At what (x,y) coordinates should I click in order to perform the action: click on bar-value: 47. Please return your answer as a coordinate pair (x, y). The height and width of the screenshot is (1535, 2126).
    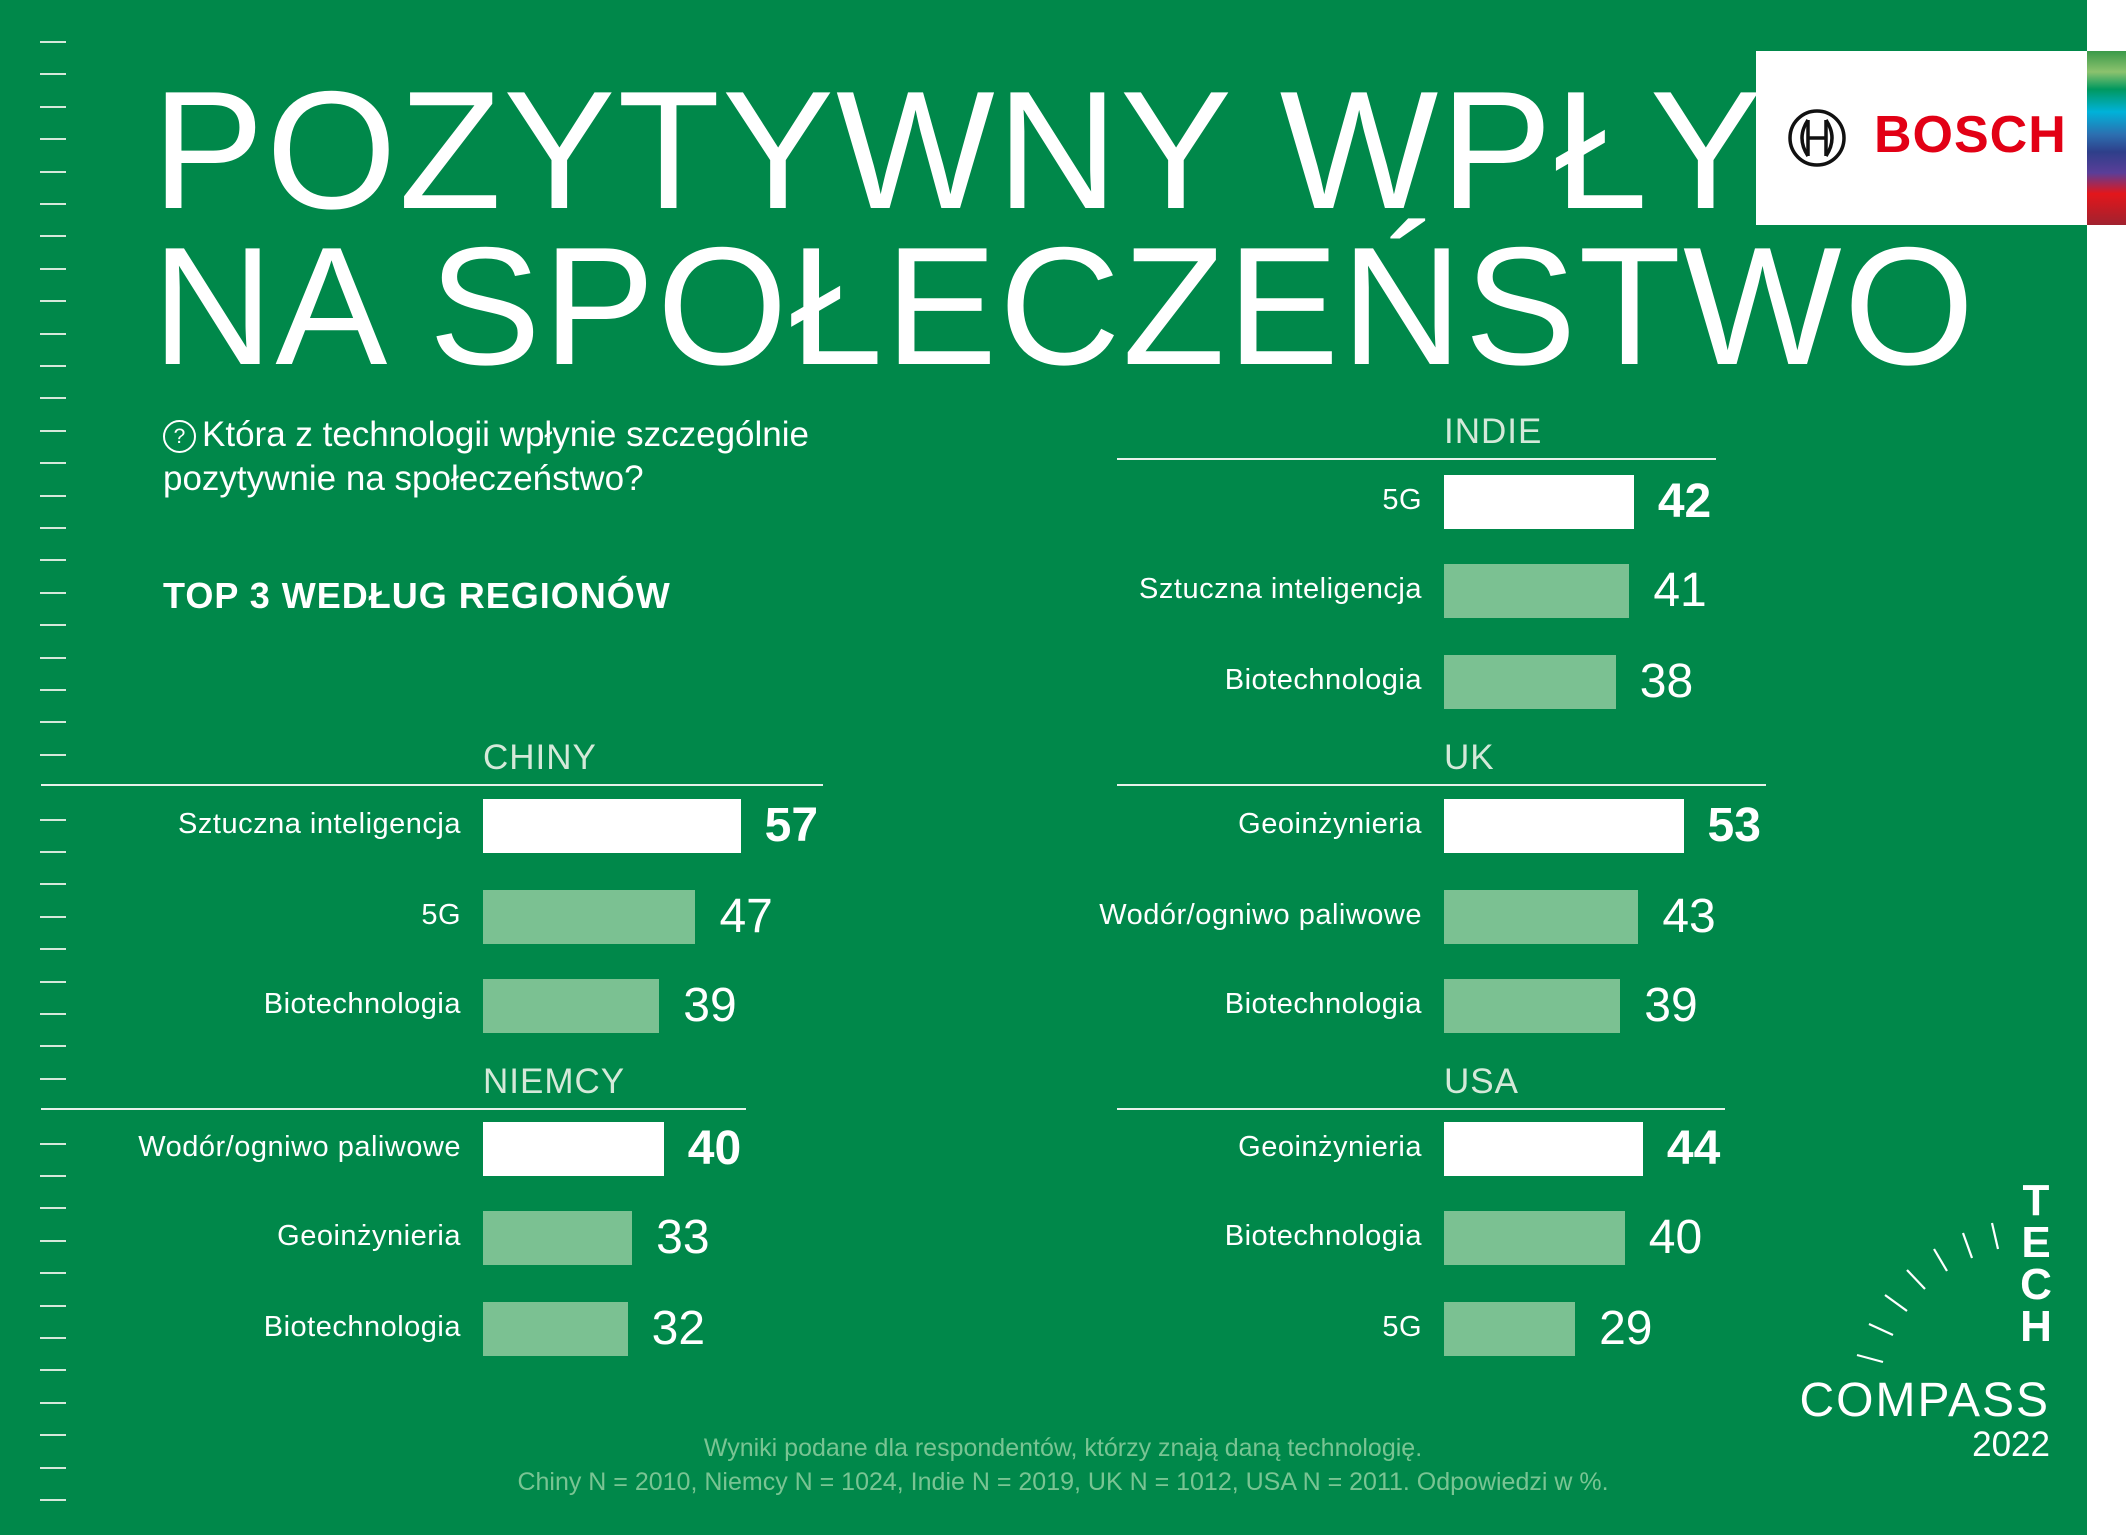
    Looking at the image, I should click on (746, 916).